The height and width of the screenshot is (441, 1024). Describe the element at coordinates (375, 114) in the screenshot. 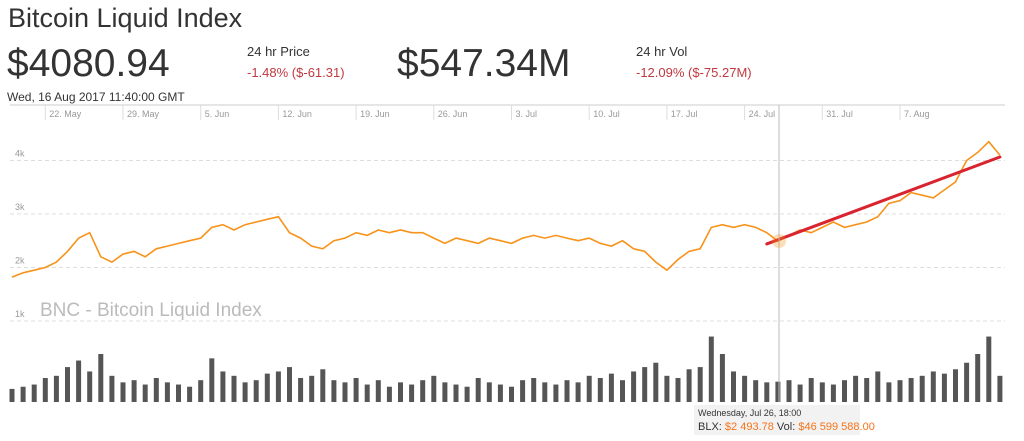

I see `x-tick-label: 19. Jun` at that location.